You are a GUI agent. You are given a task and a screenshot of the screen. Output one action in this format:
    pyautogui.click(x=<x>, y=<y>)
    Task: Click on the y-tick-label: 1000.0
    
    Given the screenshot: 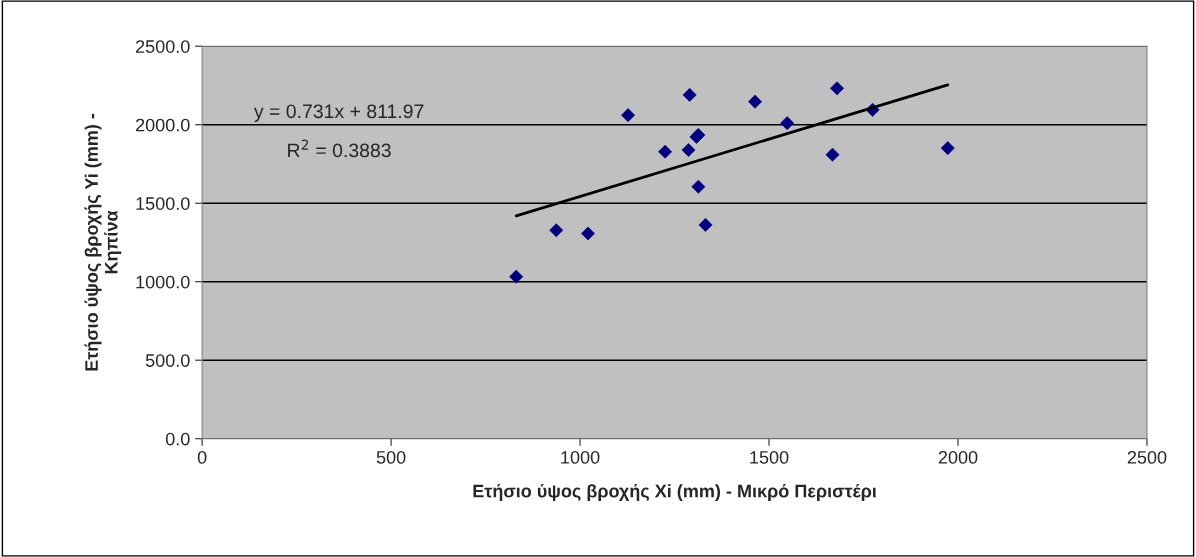 What is the action you would take?
    pyautogui.click(x=163, y=282)
    